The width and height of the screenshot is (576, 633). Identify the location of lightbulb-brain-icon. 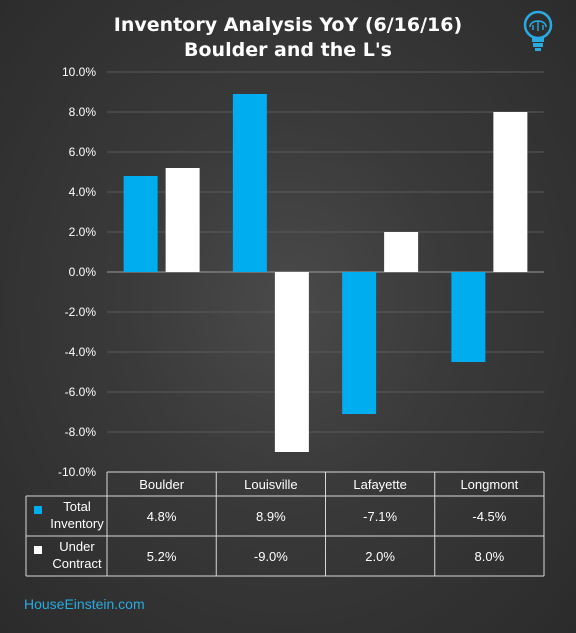
(538, 30).